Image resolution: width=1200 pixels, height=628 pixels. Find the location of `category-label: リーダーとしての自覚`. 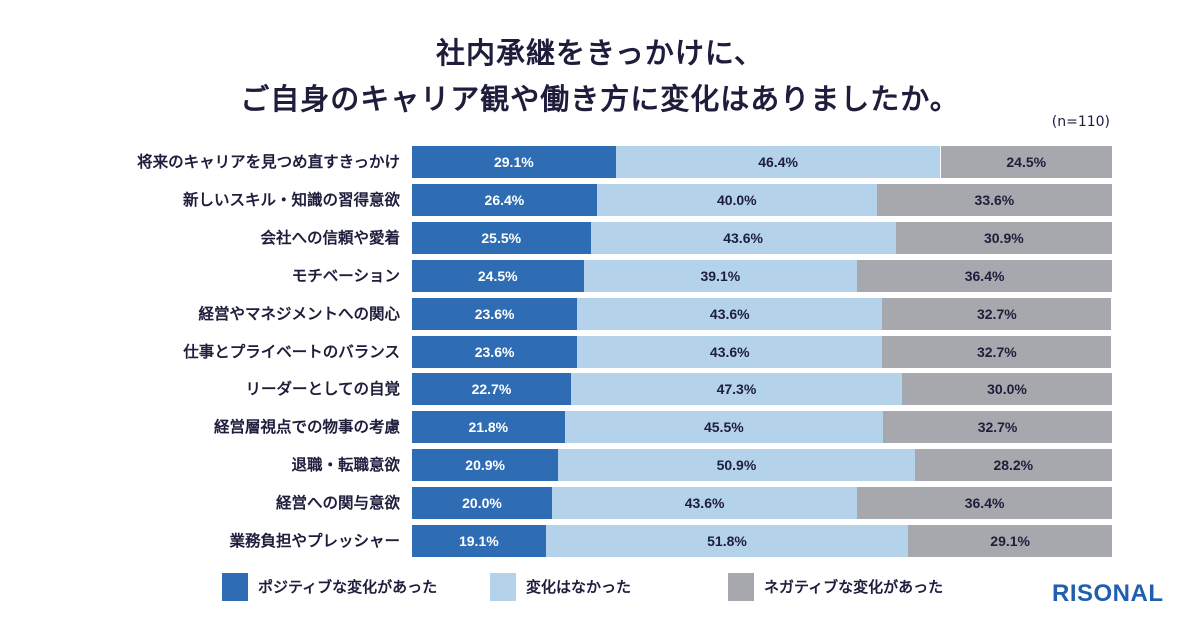

category-label: リーダーとしての自覚 is located at coordinates (322, 389).